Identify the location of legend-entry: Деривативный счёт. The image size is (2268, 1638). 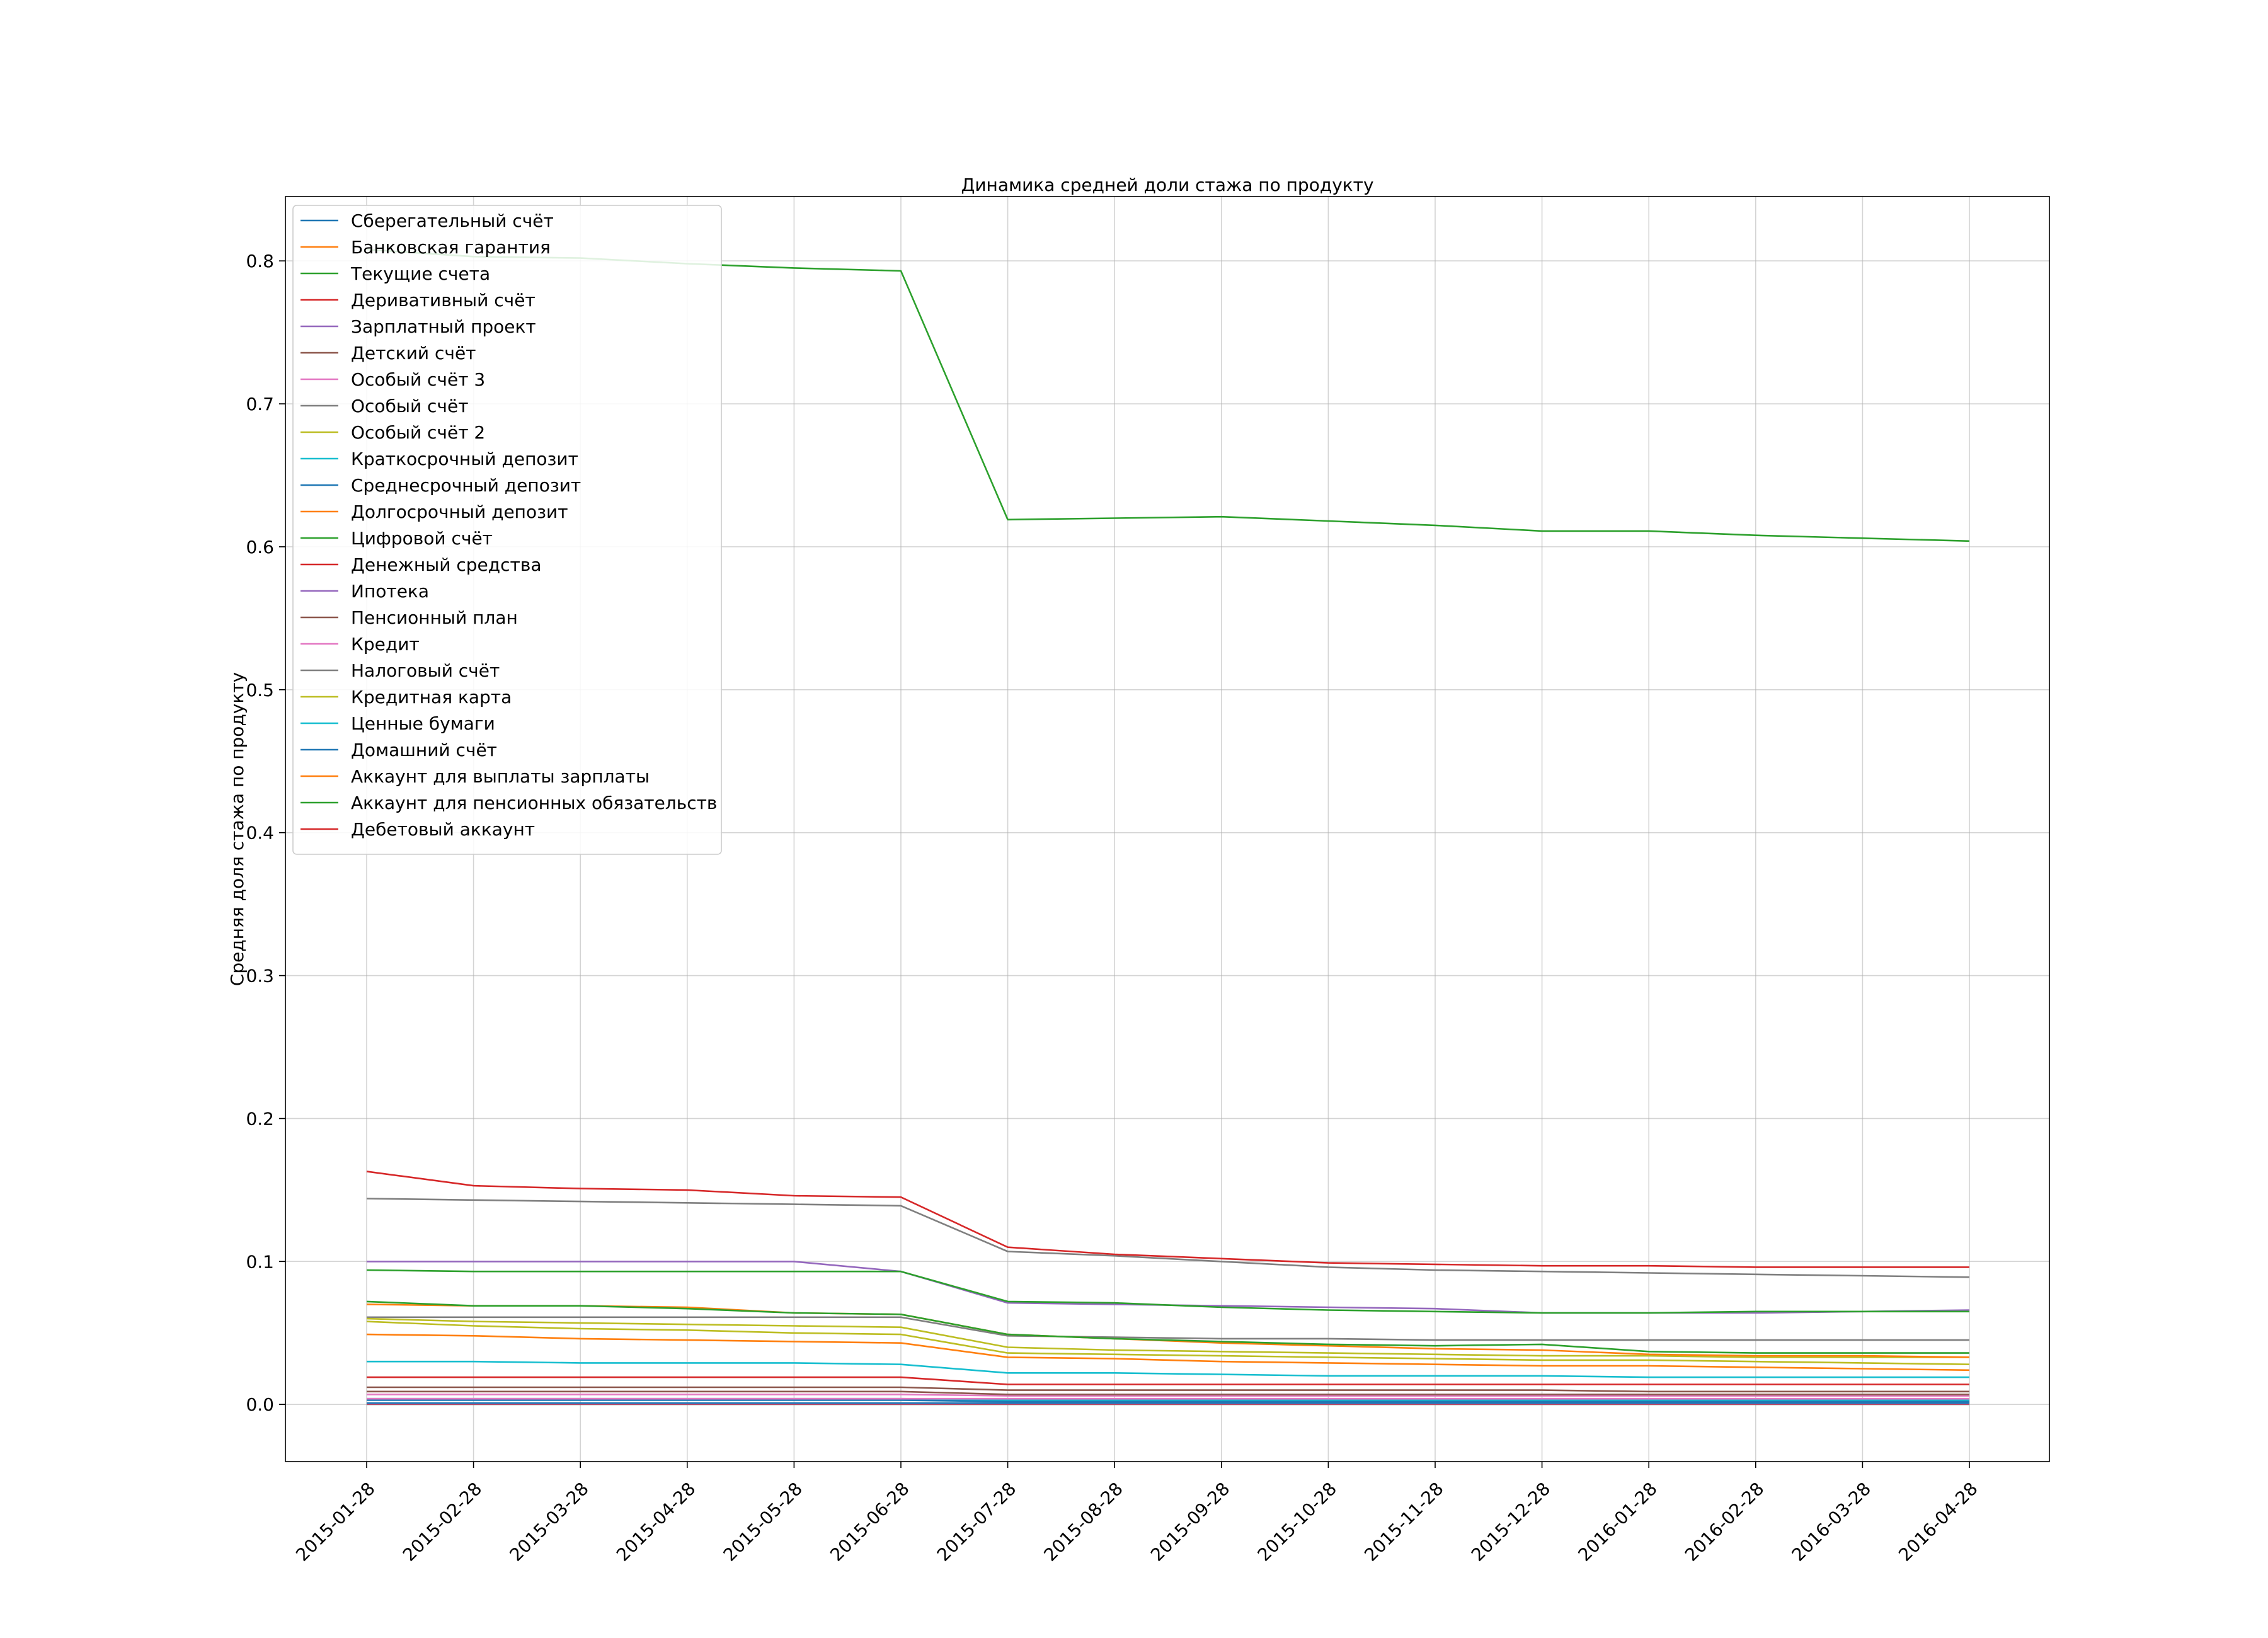
(443, 300).